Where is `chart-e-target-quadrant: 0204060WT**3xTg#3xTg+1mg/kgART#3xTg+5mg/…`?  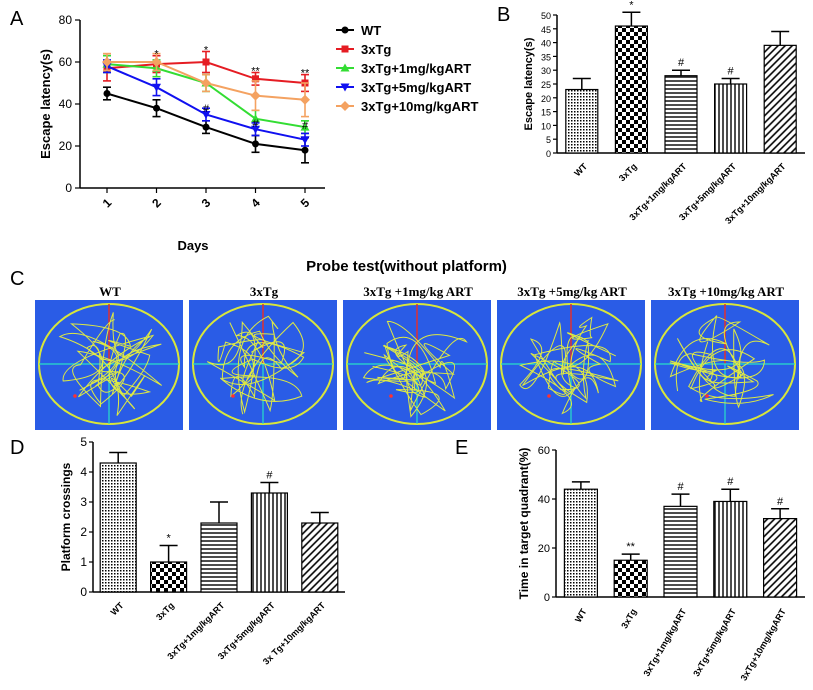 chart-e-target-quadrant: 0204060WT**3xTg#3xTg+1mg/kgART#3xTg+5mg/… is located at coordinates (661, 563).